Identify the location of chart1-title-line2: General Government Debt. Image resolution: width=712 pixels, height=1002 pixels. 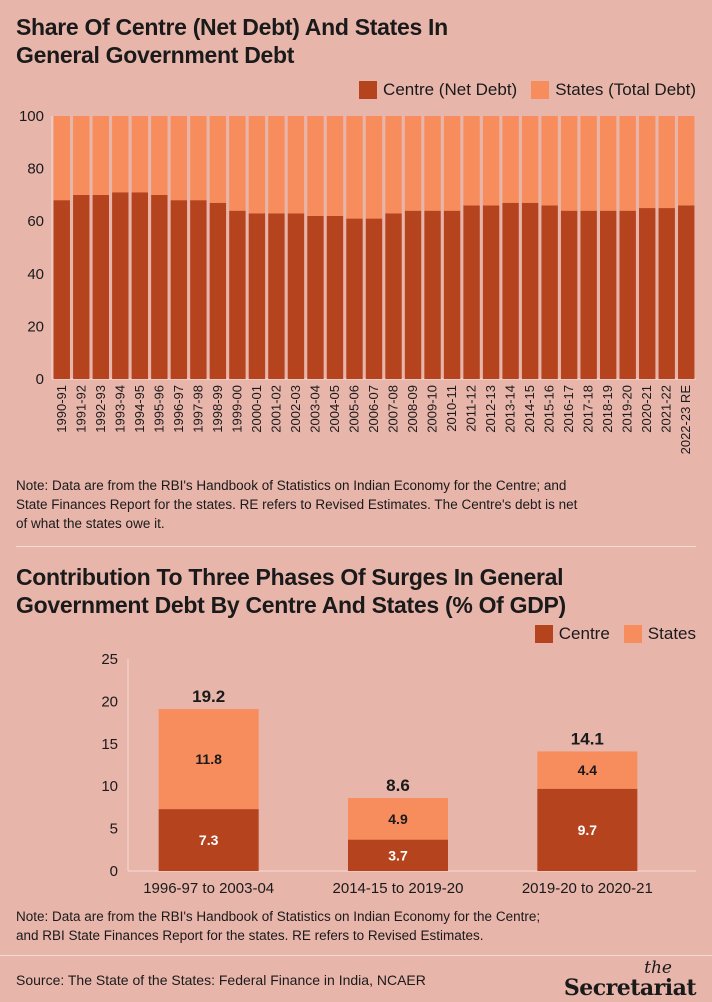
(155, 55).